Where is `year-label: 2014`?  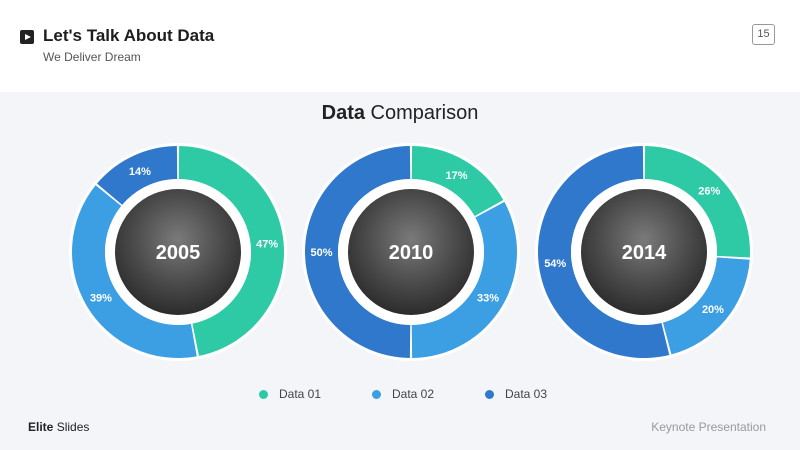
year-label: 2014 is located at coordinates (644, 253).